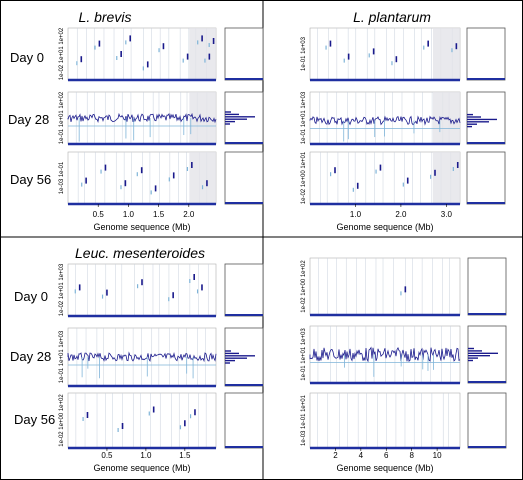 This screenshot has height=480, width=523. I want to click on track-day-1: 1e-01 1e+01 1e+03, so click(404, 355).